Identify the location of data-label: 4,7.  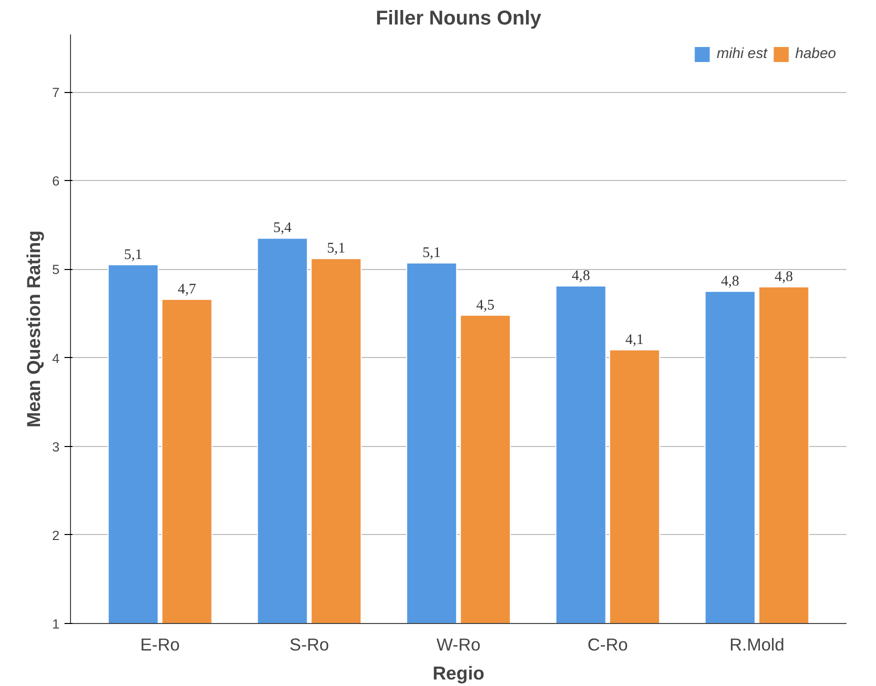
(187, 289).